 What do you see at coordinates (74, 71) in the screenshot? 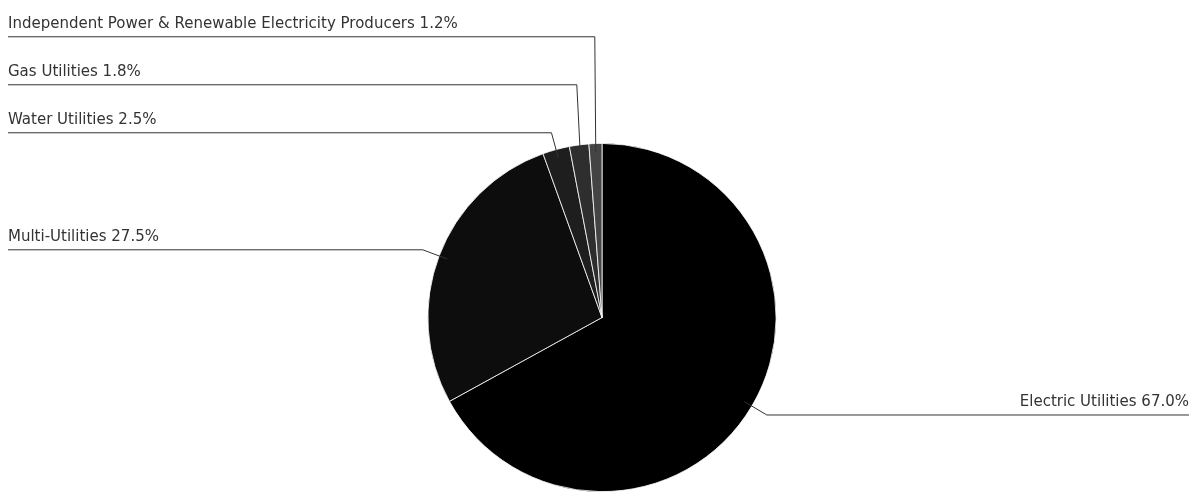
I see `slice-label: Gas Utilities 1.8%` at bounding box center [74, 71].